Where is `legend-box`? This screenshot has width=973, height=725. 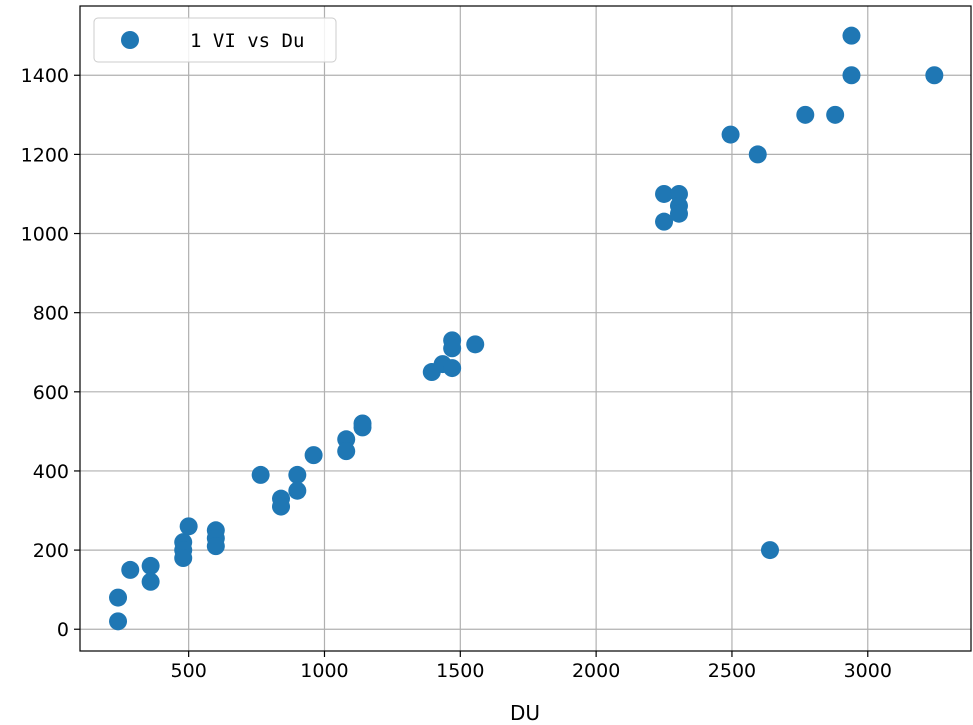 legend-box is located at coordinates (215, 40).